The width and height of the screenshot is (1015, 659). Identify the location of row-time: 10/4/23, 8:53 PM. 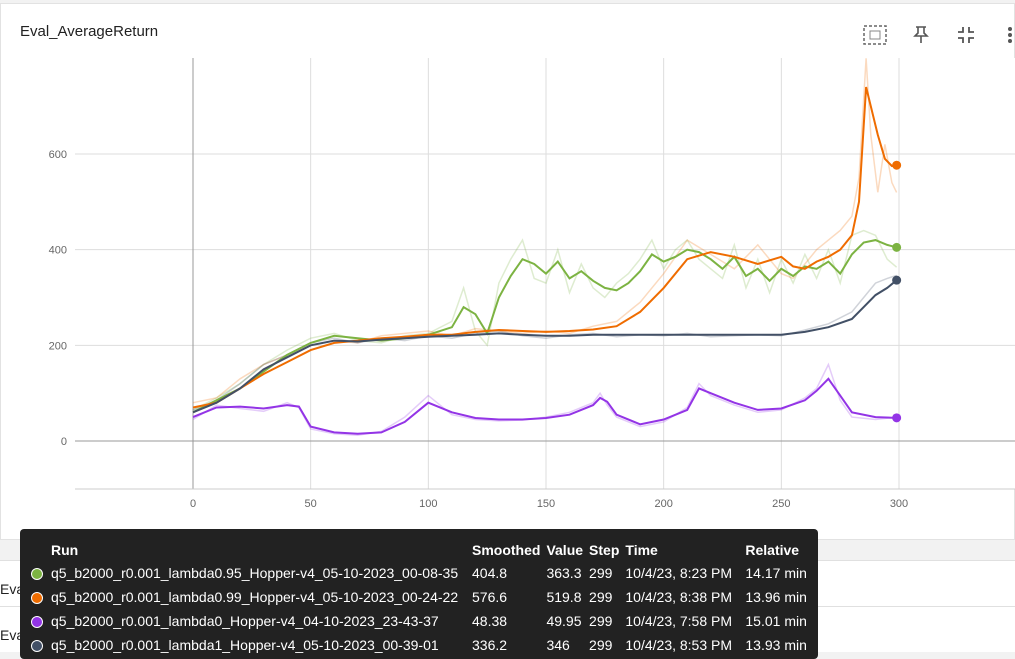
(679, 645).